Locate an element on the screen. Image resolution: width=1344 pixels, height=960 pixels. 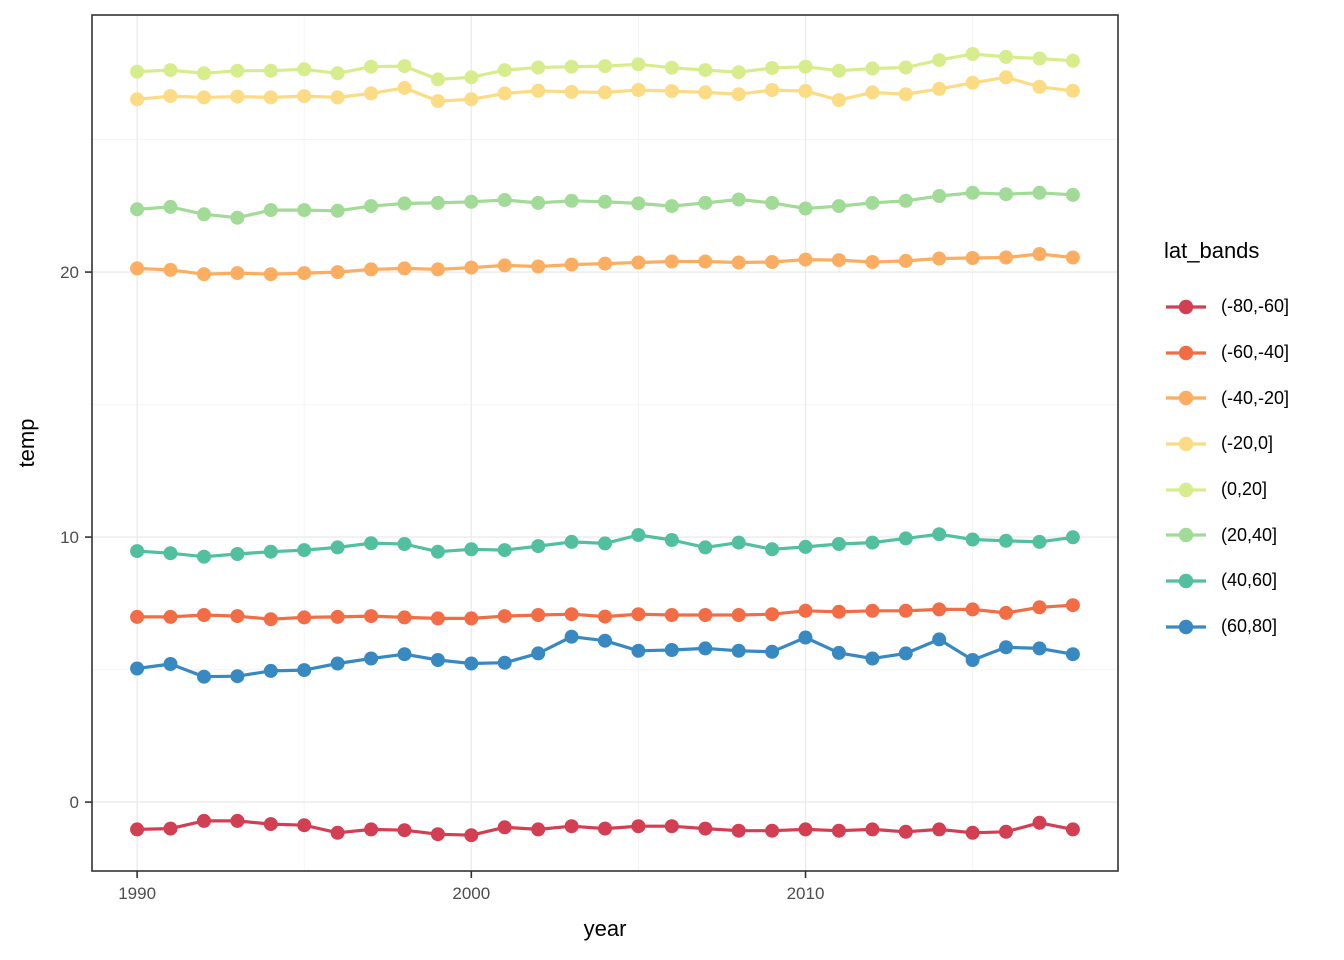
legend-item: (0,20] is located at coordinates (1226, 490).